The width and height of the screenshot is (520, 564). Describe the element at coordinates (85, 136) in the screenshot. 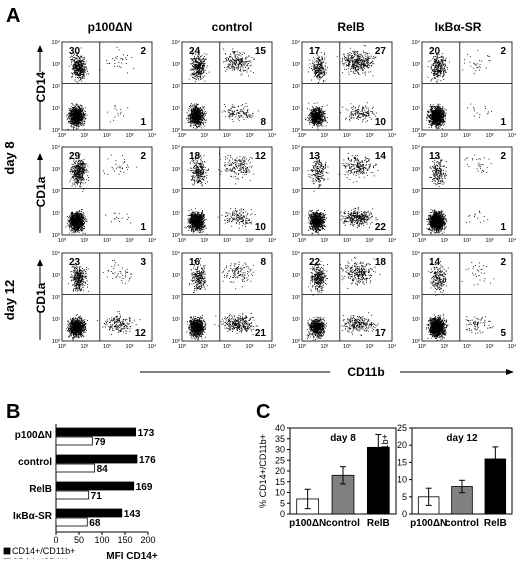

I see `x-tick-label: 10¹` at that location.